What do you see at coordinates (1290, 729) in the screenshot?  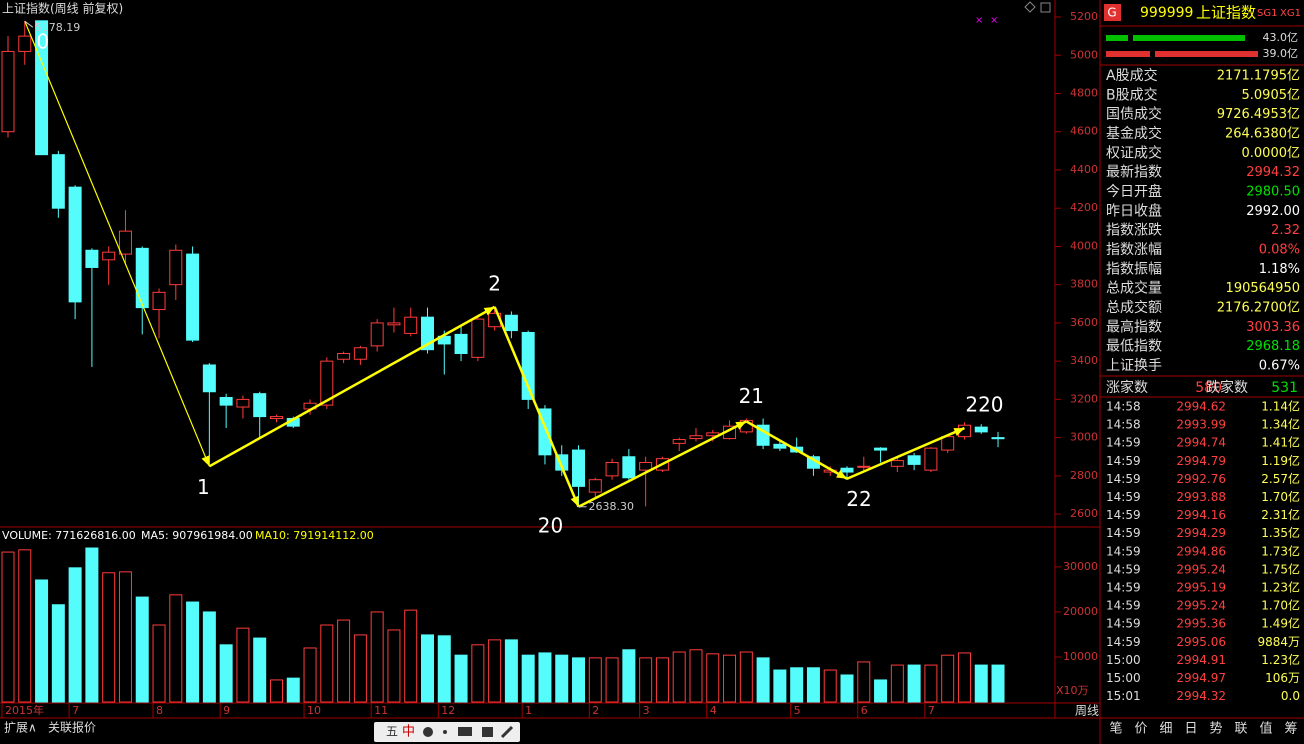 I see `panel-tab: 筹` at bounding box center [1290, 729].